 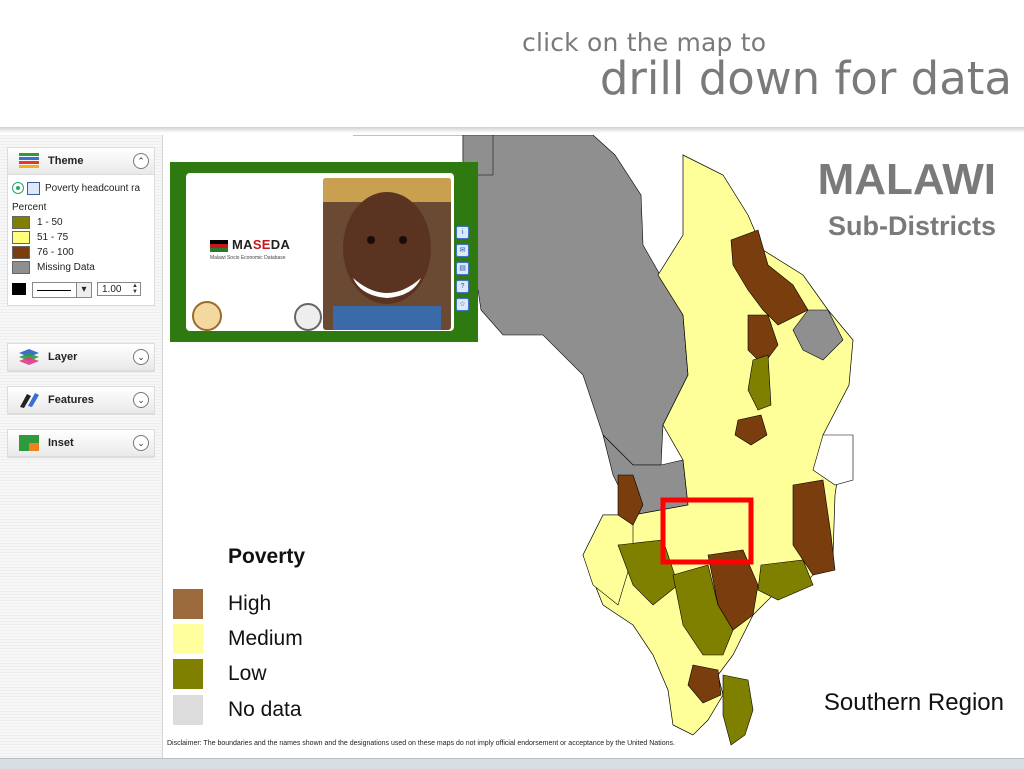 I want to click on status-bar, so click(x=512, y=763).